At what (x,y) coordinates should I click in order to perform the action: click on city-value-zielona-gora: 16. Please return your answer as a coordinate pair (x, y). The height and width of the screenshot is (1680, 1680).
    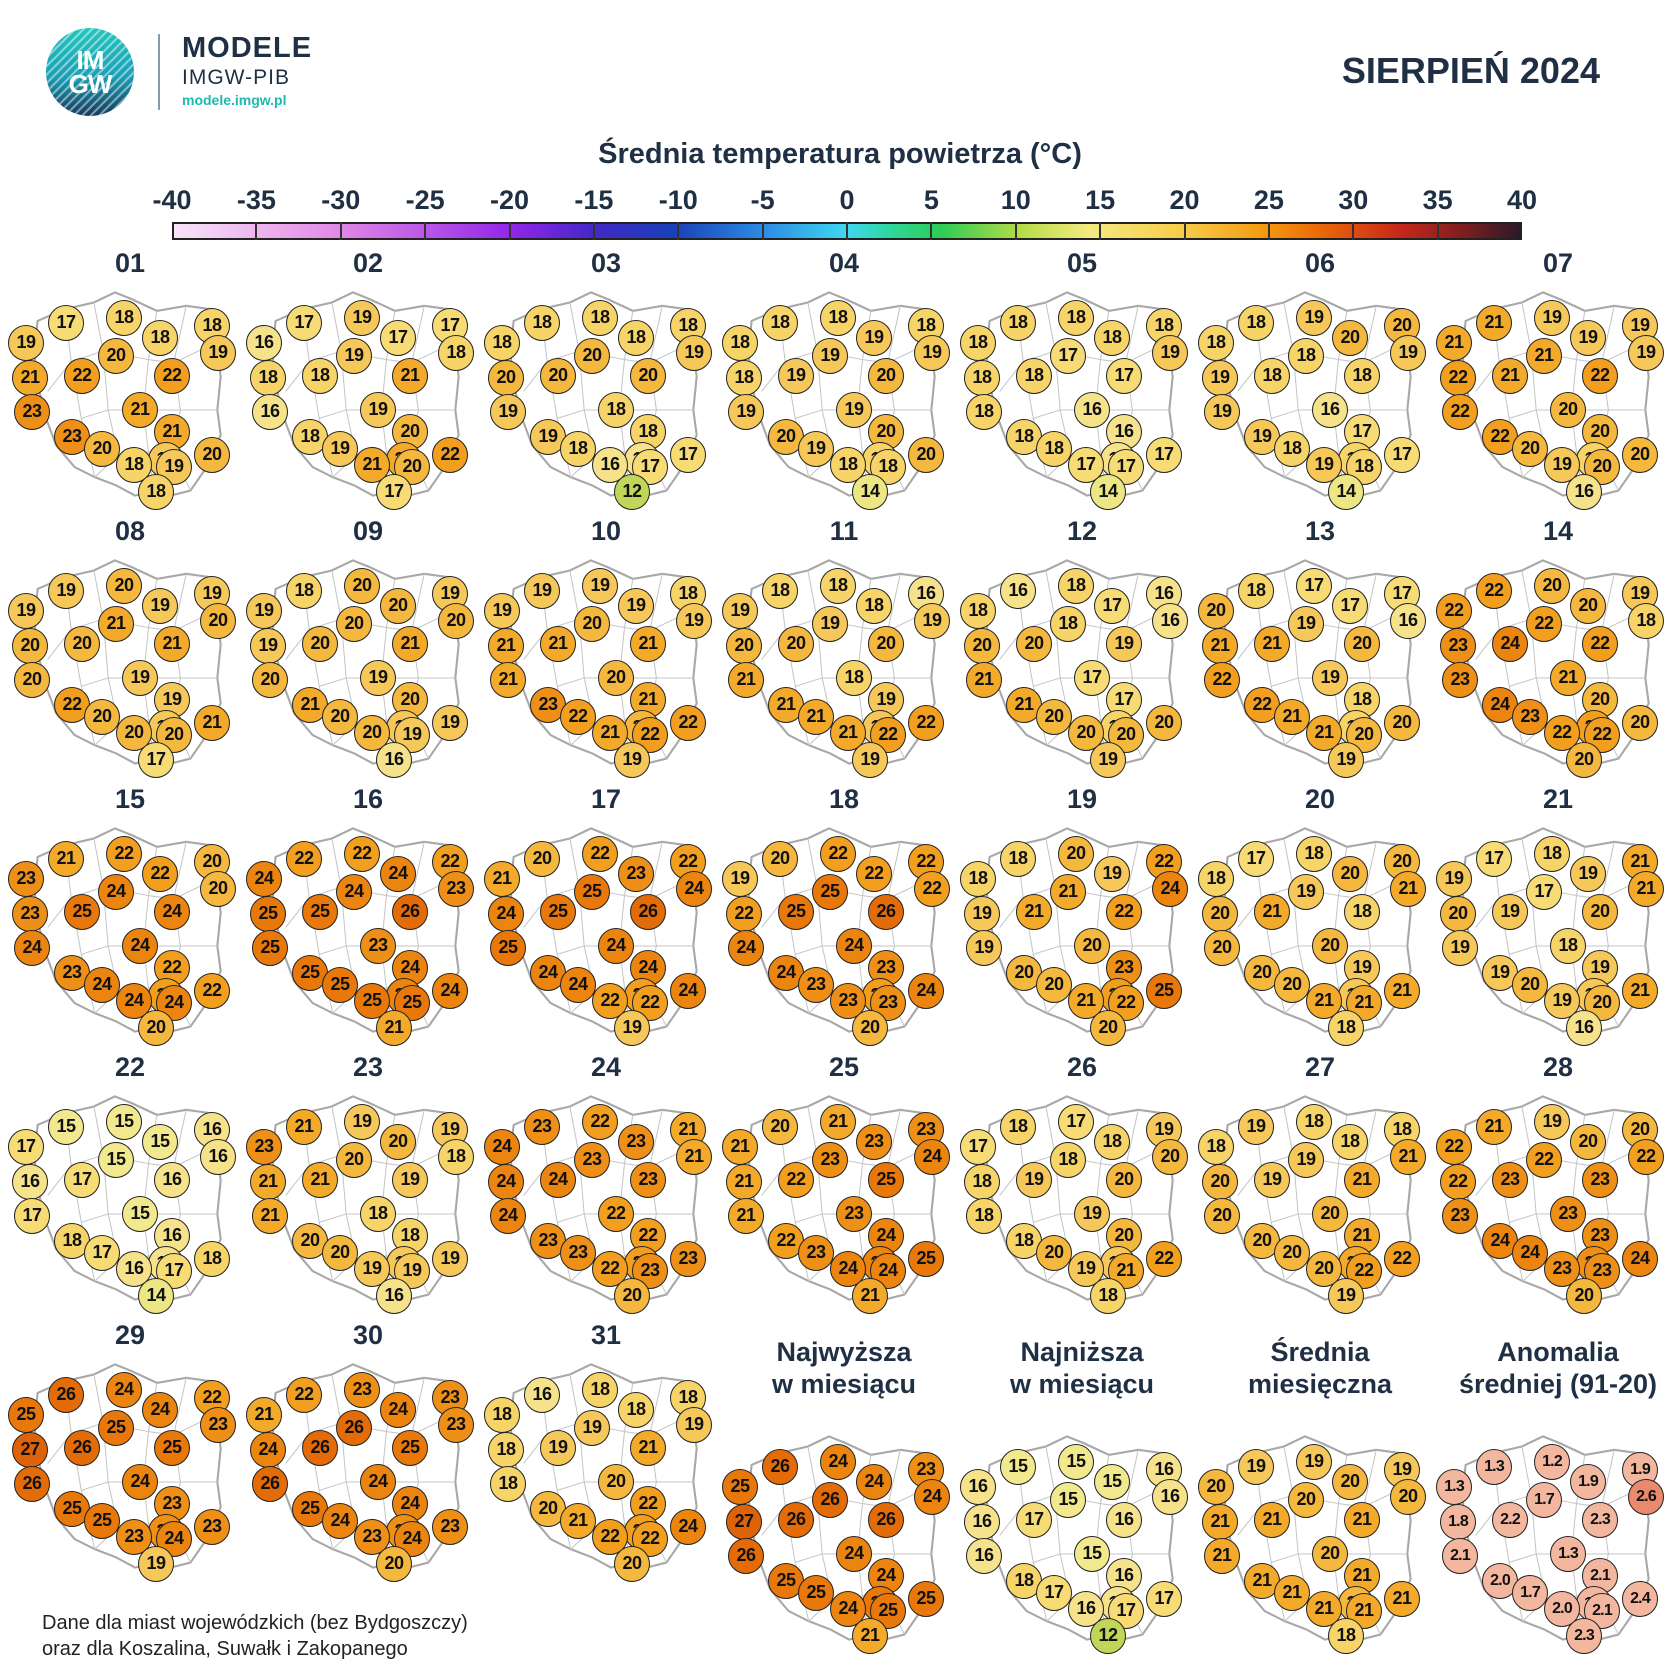
    Looking at the image, I should click on (270, 411).